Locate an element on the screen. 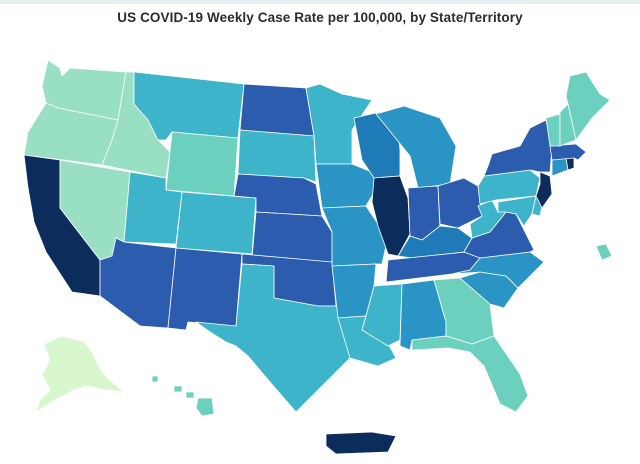  territory-VI is located at coordinates (604, 252).